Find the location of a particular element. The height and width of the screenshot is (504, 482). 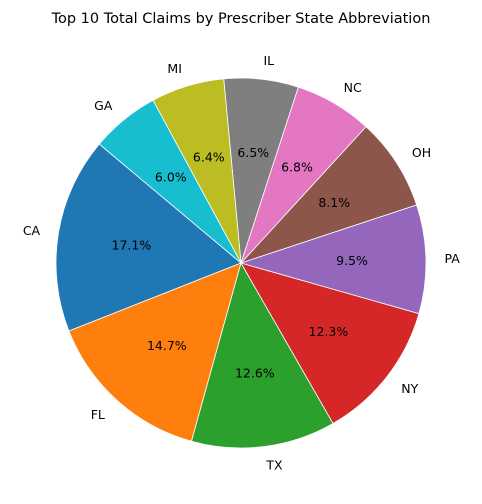

pie-slice-ca is located at coordinates (148, 237).